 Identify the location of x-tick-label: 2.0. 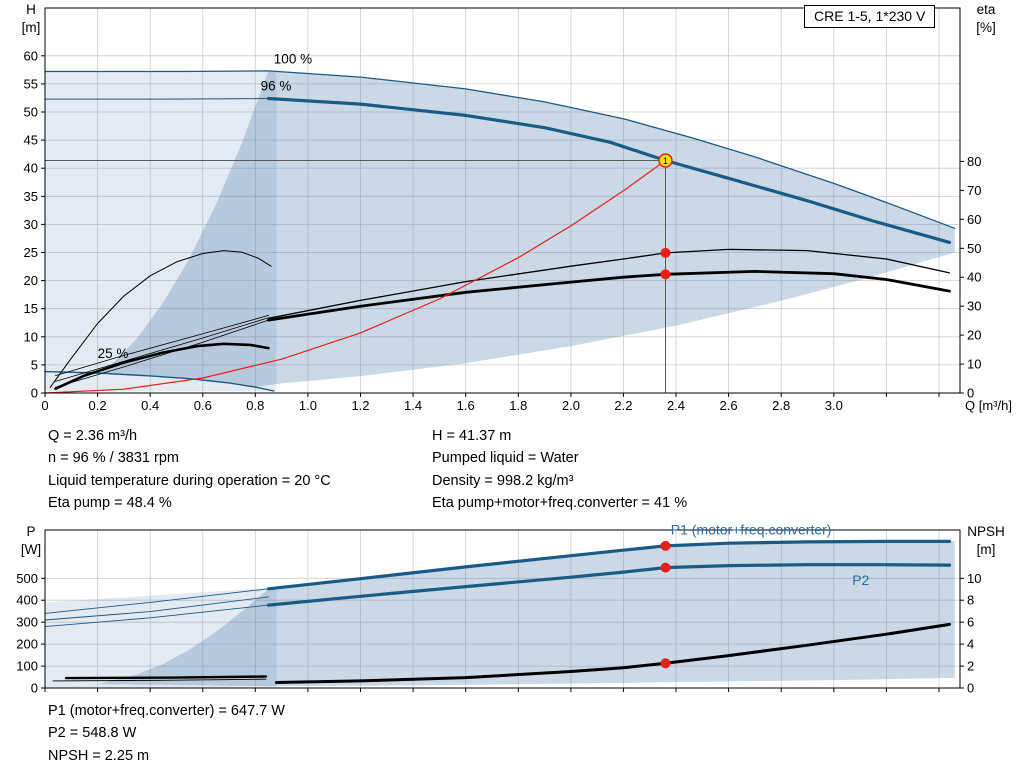
(571, 405).